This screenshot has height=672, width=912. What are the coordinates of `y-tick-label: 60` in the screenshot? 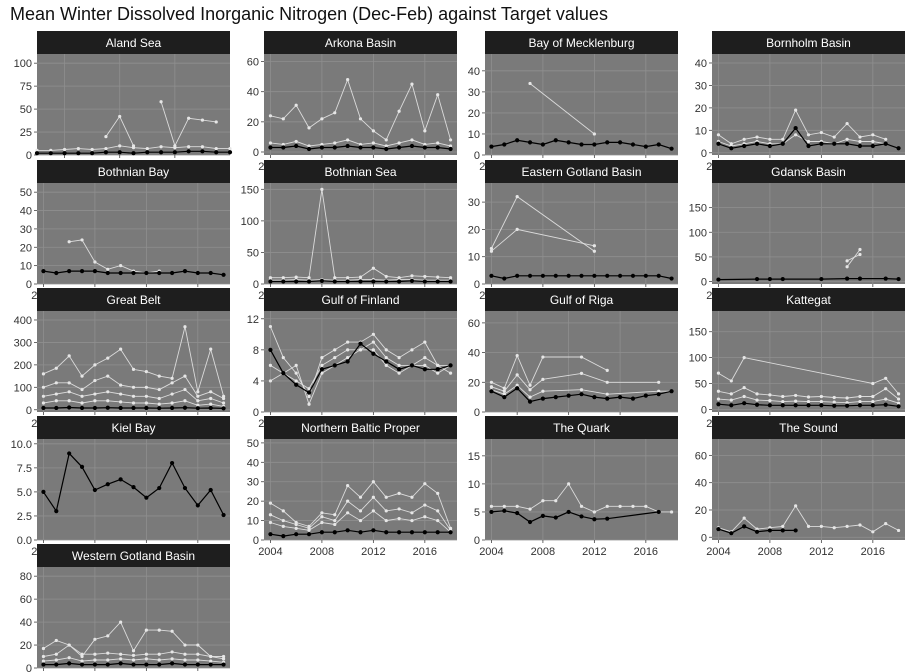 It's located at (701, 456).